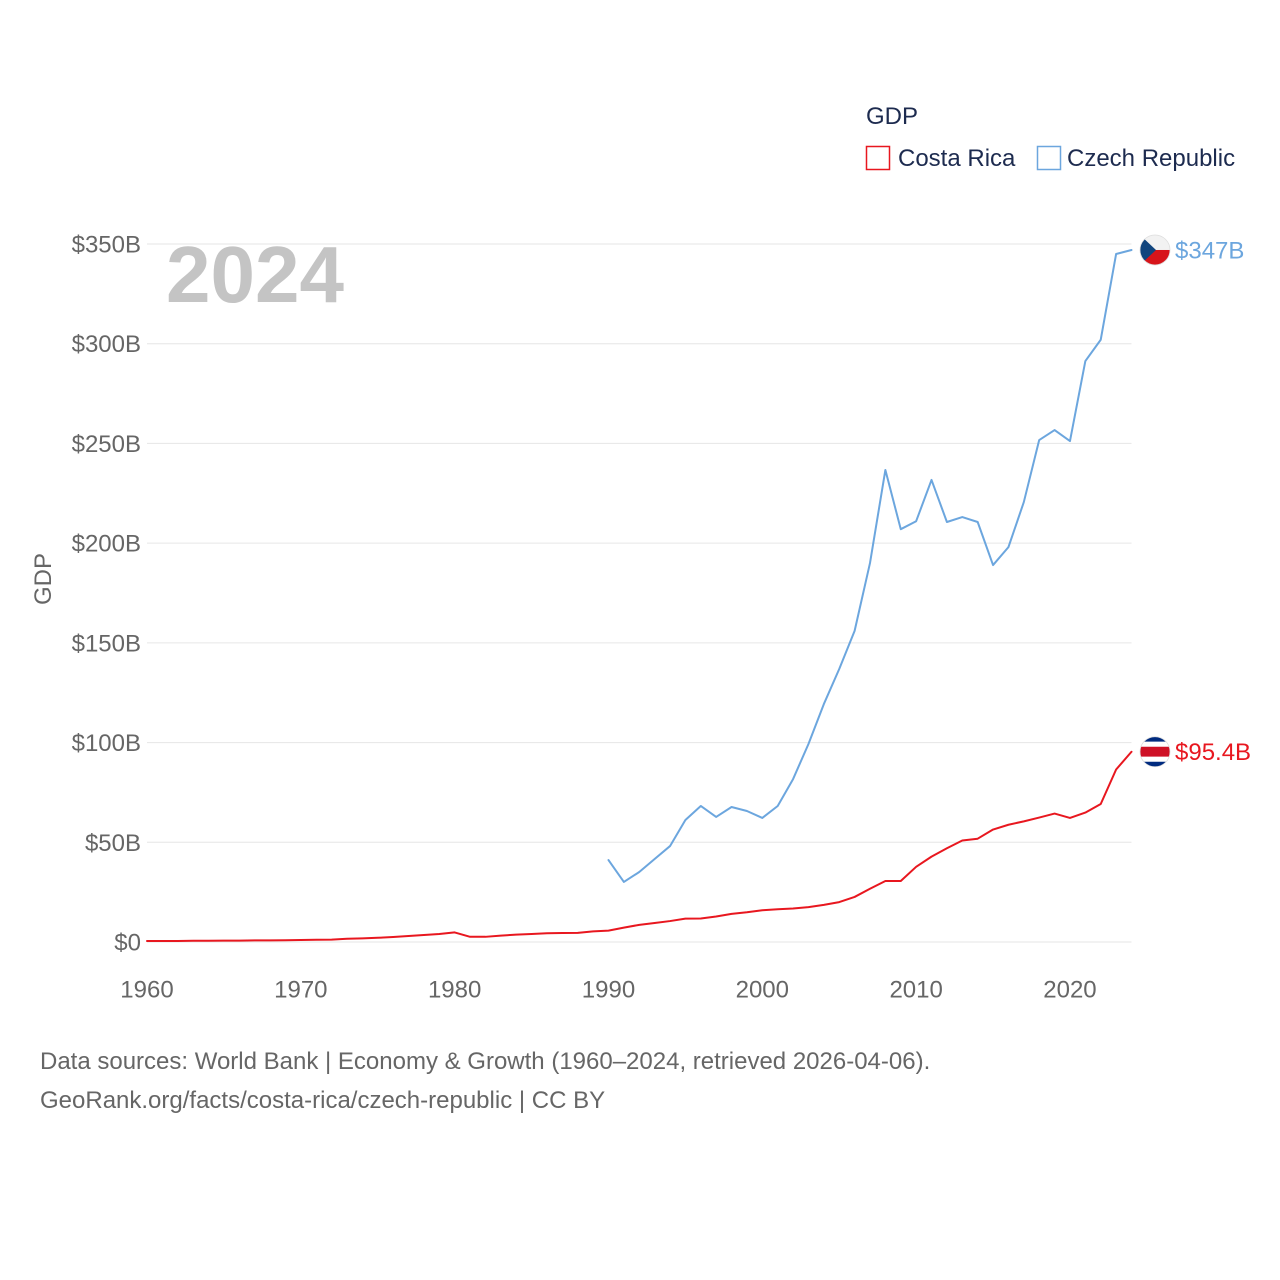 The image size is (1280, 1280). What do you see at coordinates (106, 643) in the screenshot?
I see `y-tick-label: $150B` at bounding box center [106, 643].